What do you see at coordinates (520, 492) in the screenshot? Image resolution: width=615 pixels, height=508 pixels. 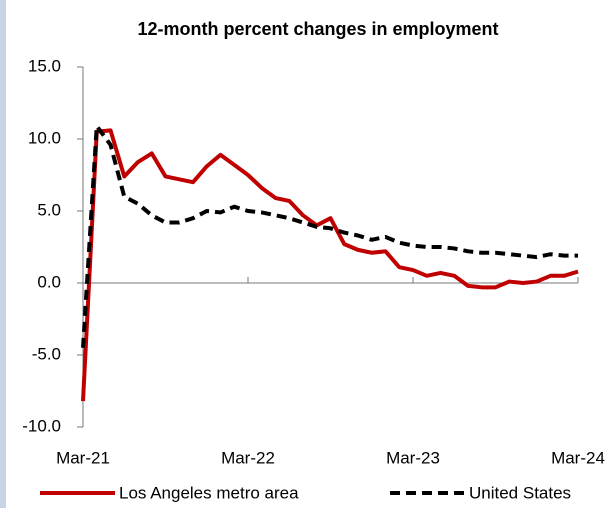 I see `legend-label: United States` at bounding box center [520, 492].